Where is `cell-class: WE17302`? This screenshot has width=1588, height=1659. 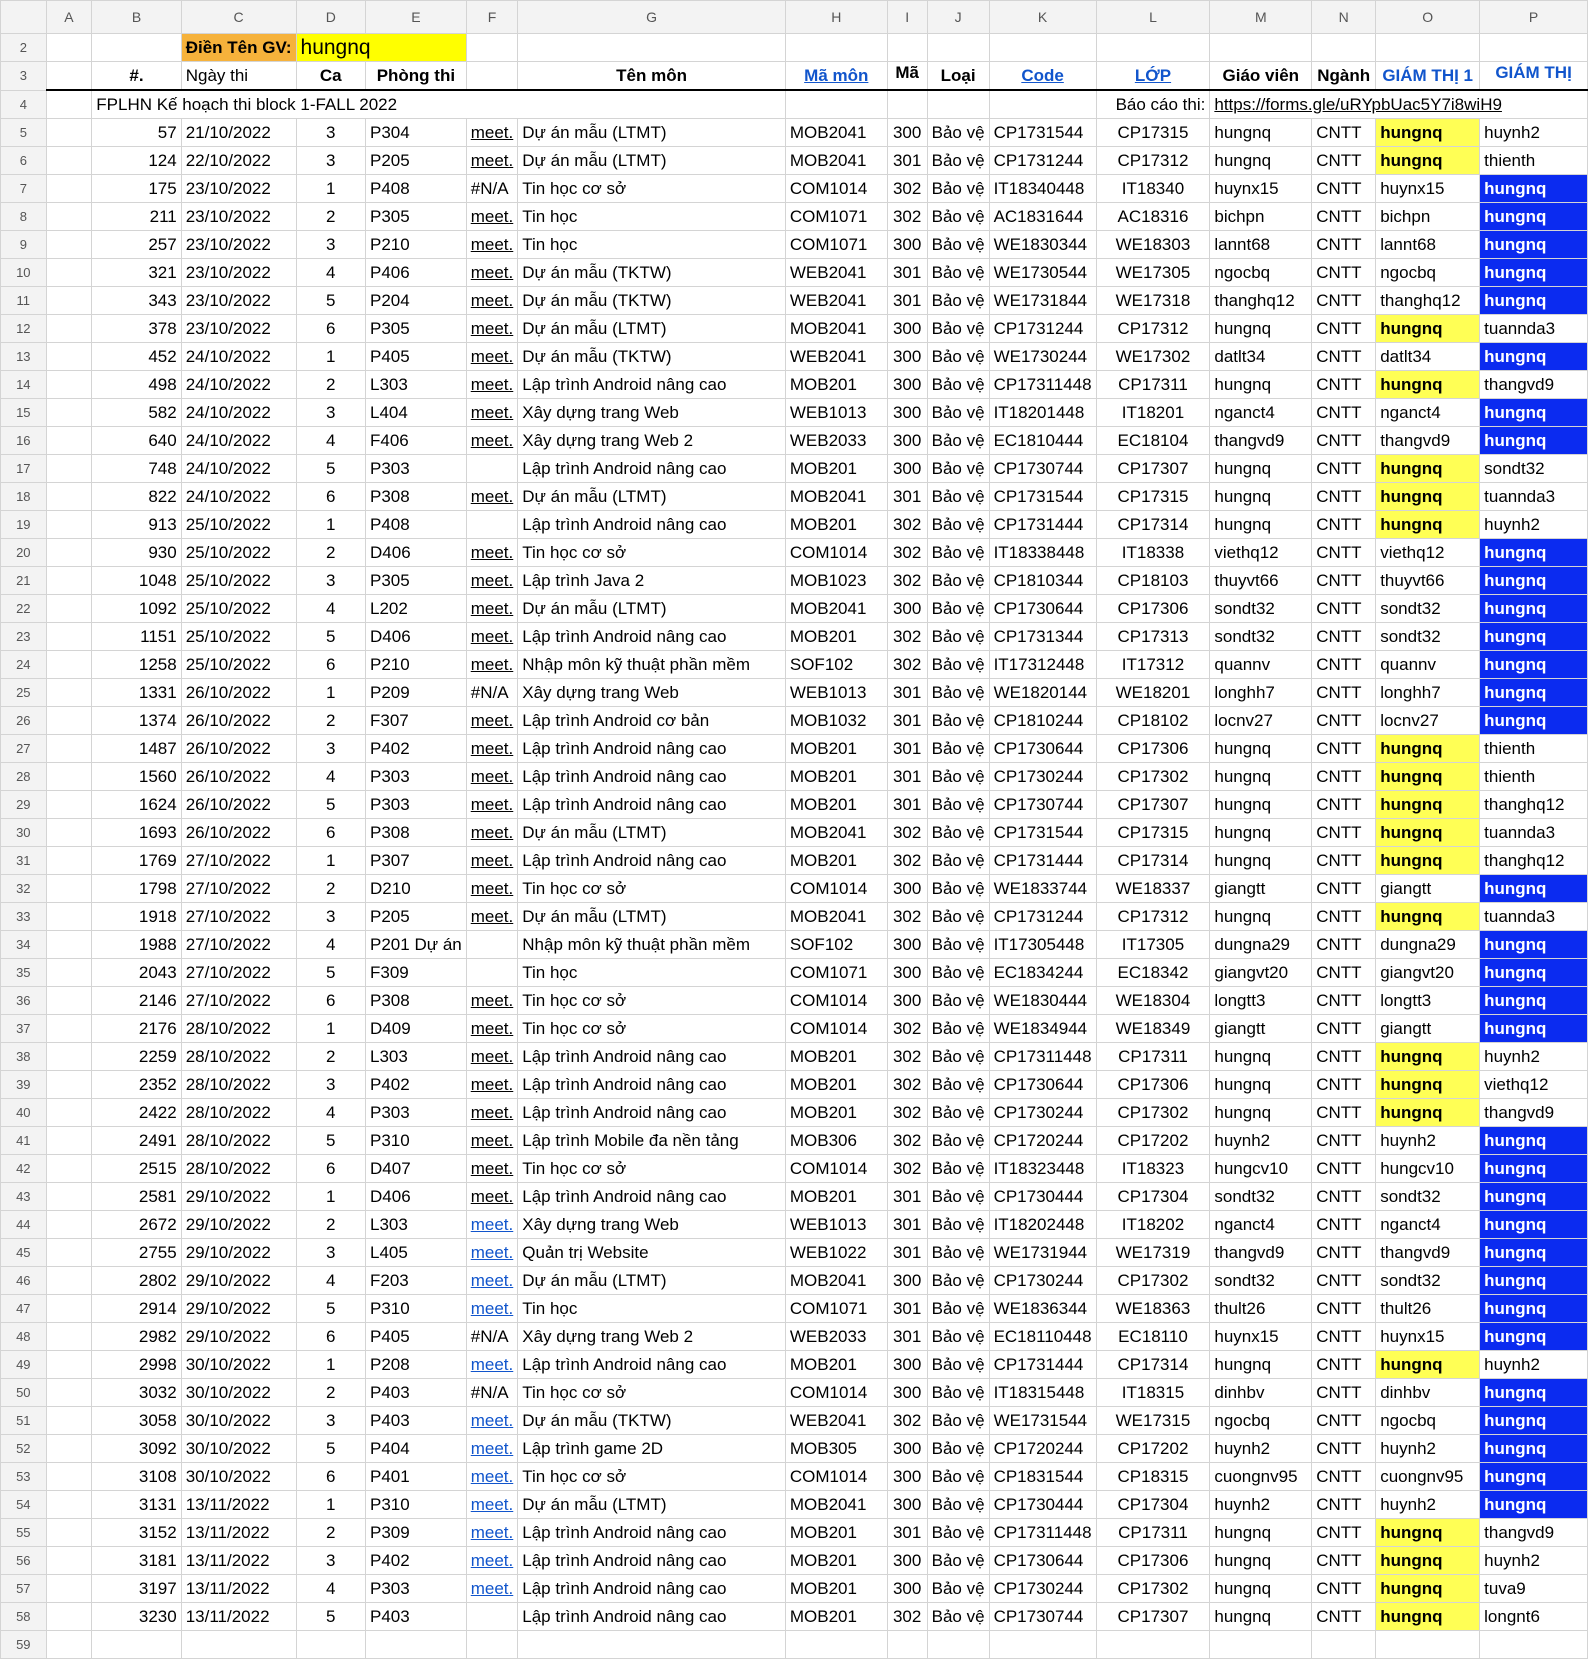 cell-class: WE17302 is located at coordinates (1153, 356).